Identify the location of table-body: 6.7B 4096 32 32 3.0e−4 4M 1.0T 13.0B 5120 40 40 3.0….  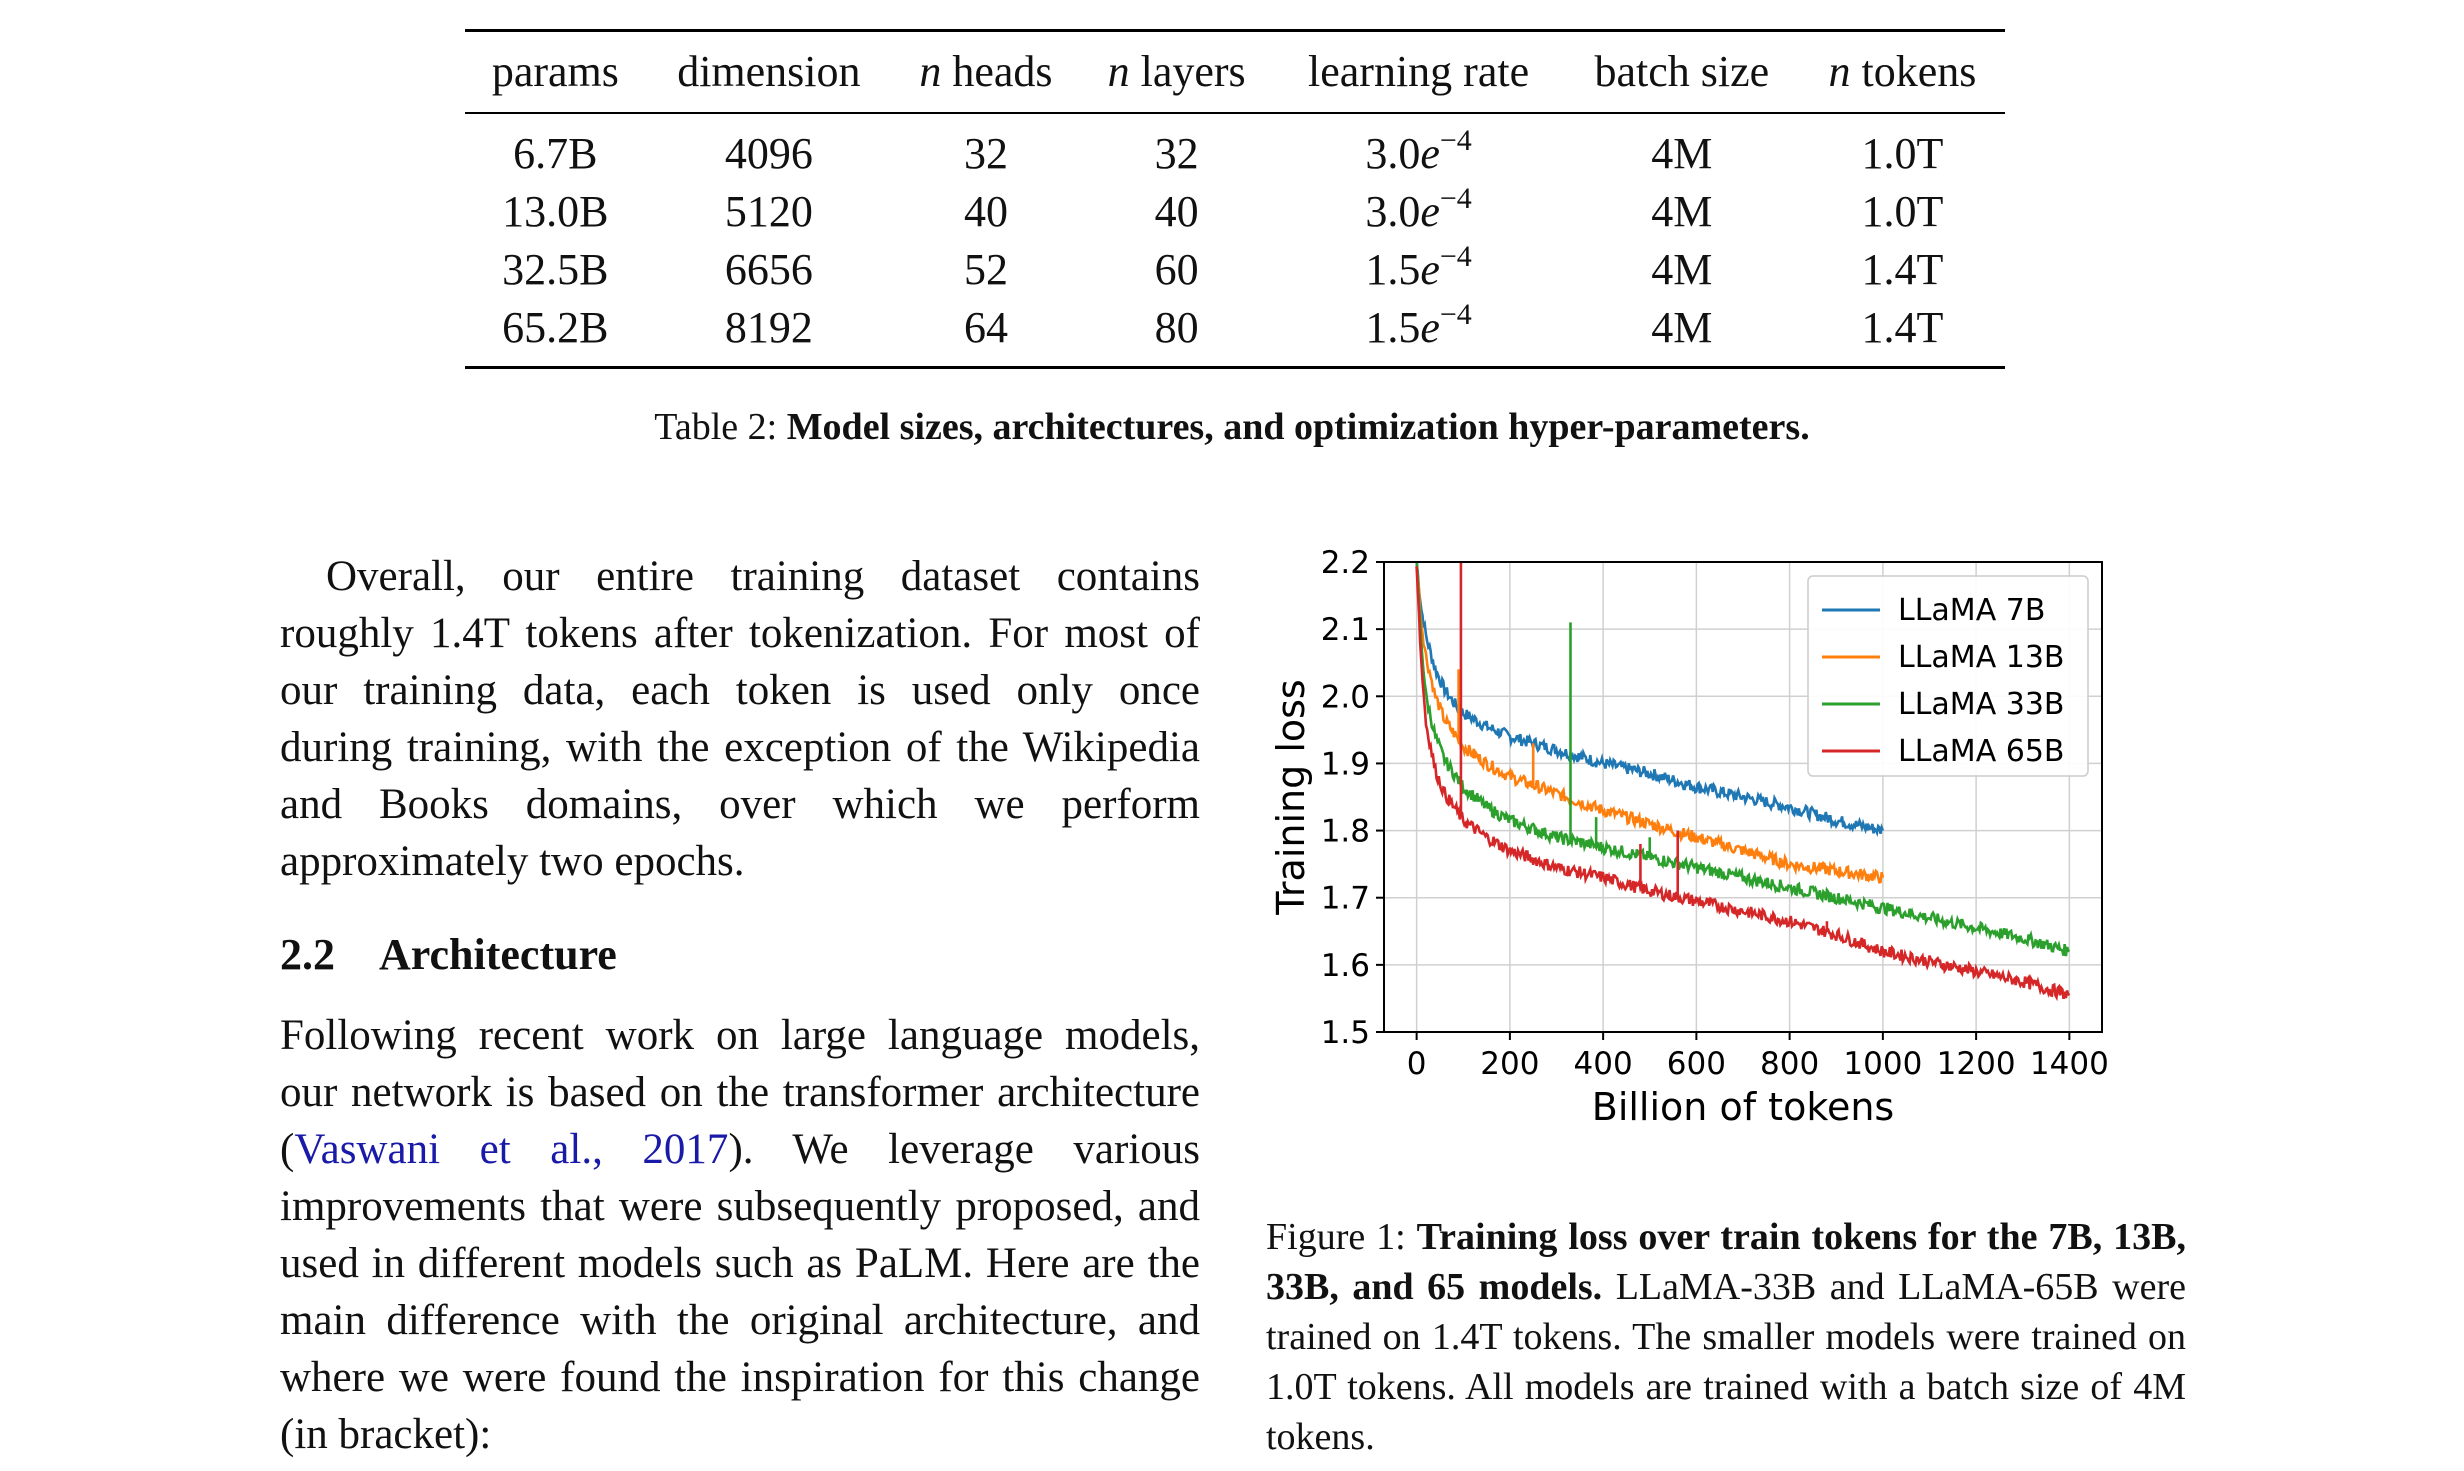
(1235, 240).